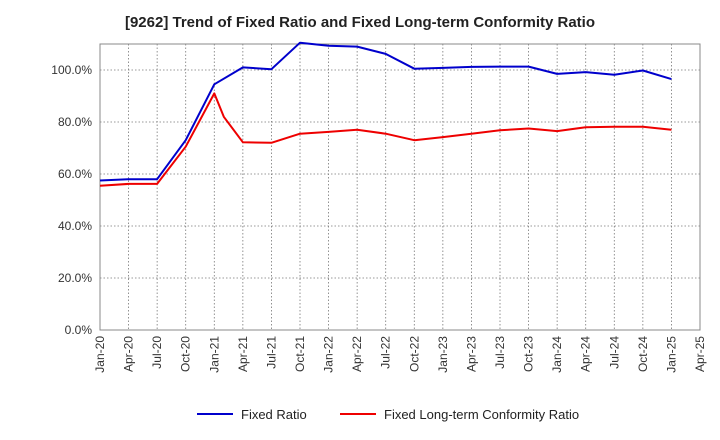 This screenshot has height=440, width=720. What do you see at coordinates (71, 70) in the screenshot?
I see `y-tick-label: 100.0%` at bounding box center [71, 70].